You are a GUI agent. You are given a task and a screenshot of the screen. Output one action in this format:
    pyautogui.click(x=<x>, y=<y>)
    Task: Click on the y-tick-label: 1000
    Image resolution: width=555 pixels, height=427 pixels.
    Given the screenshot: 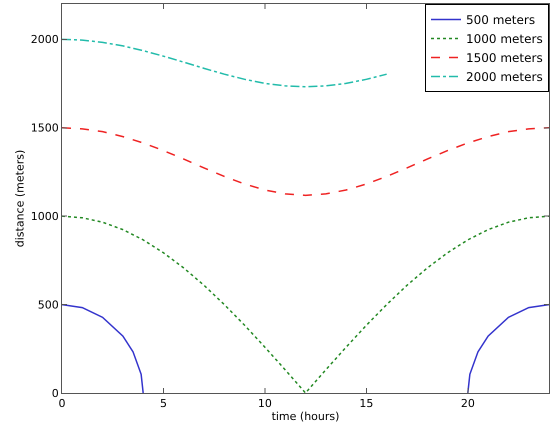 What is the action you would take?
    pyautogui.click(x=44, y=217)
    